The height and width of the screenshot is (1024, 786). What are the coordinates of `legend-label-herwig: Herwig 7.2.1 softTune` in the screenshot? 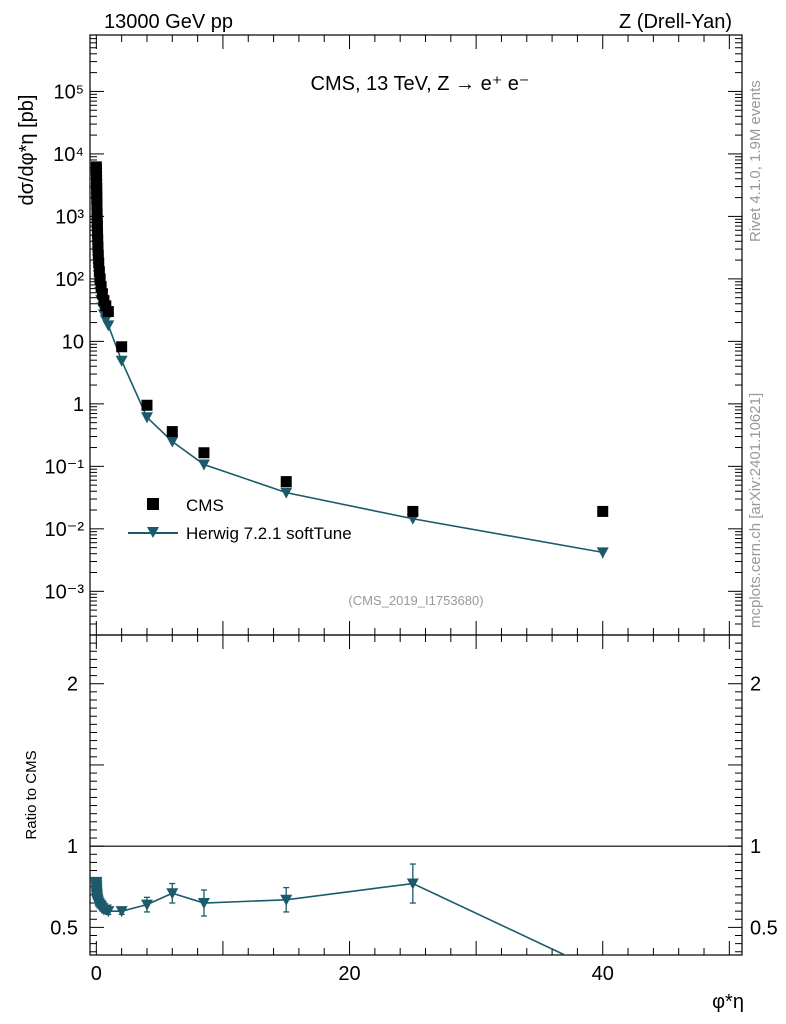 It's located at (269, 533).